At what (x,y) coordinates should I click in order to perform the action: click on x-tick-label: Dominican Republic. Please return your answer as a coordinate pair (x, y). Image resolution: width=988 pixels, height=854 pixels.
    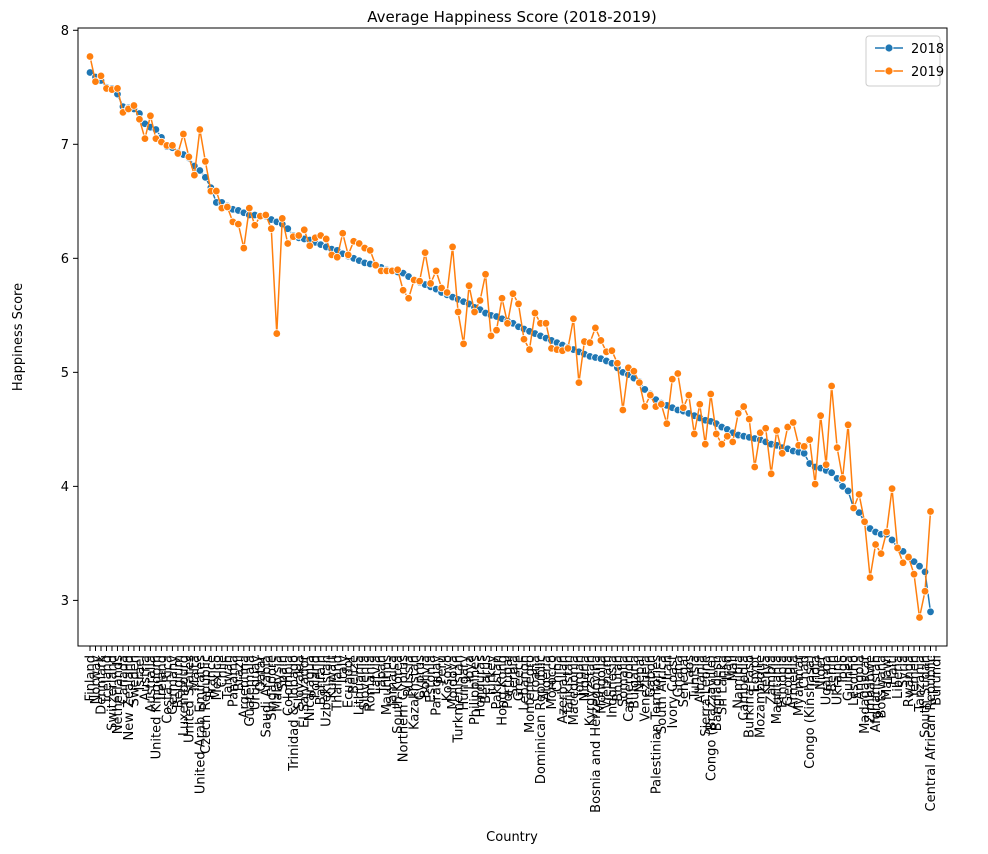
    Looking at the image, I should click on (541, 719).